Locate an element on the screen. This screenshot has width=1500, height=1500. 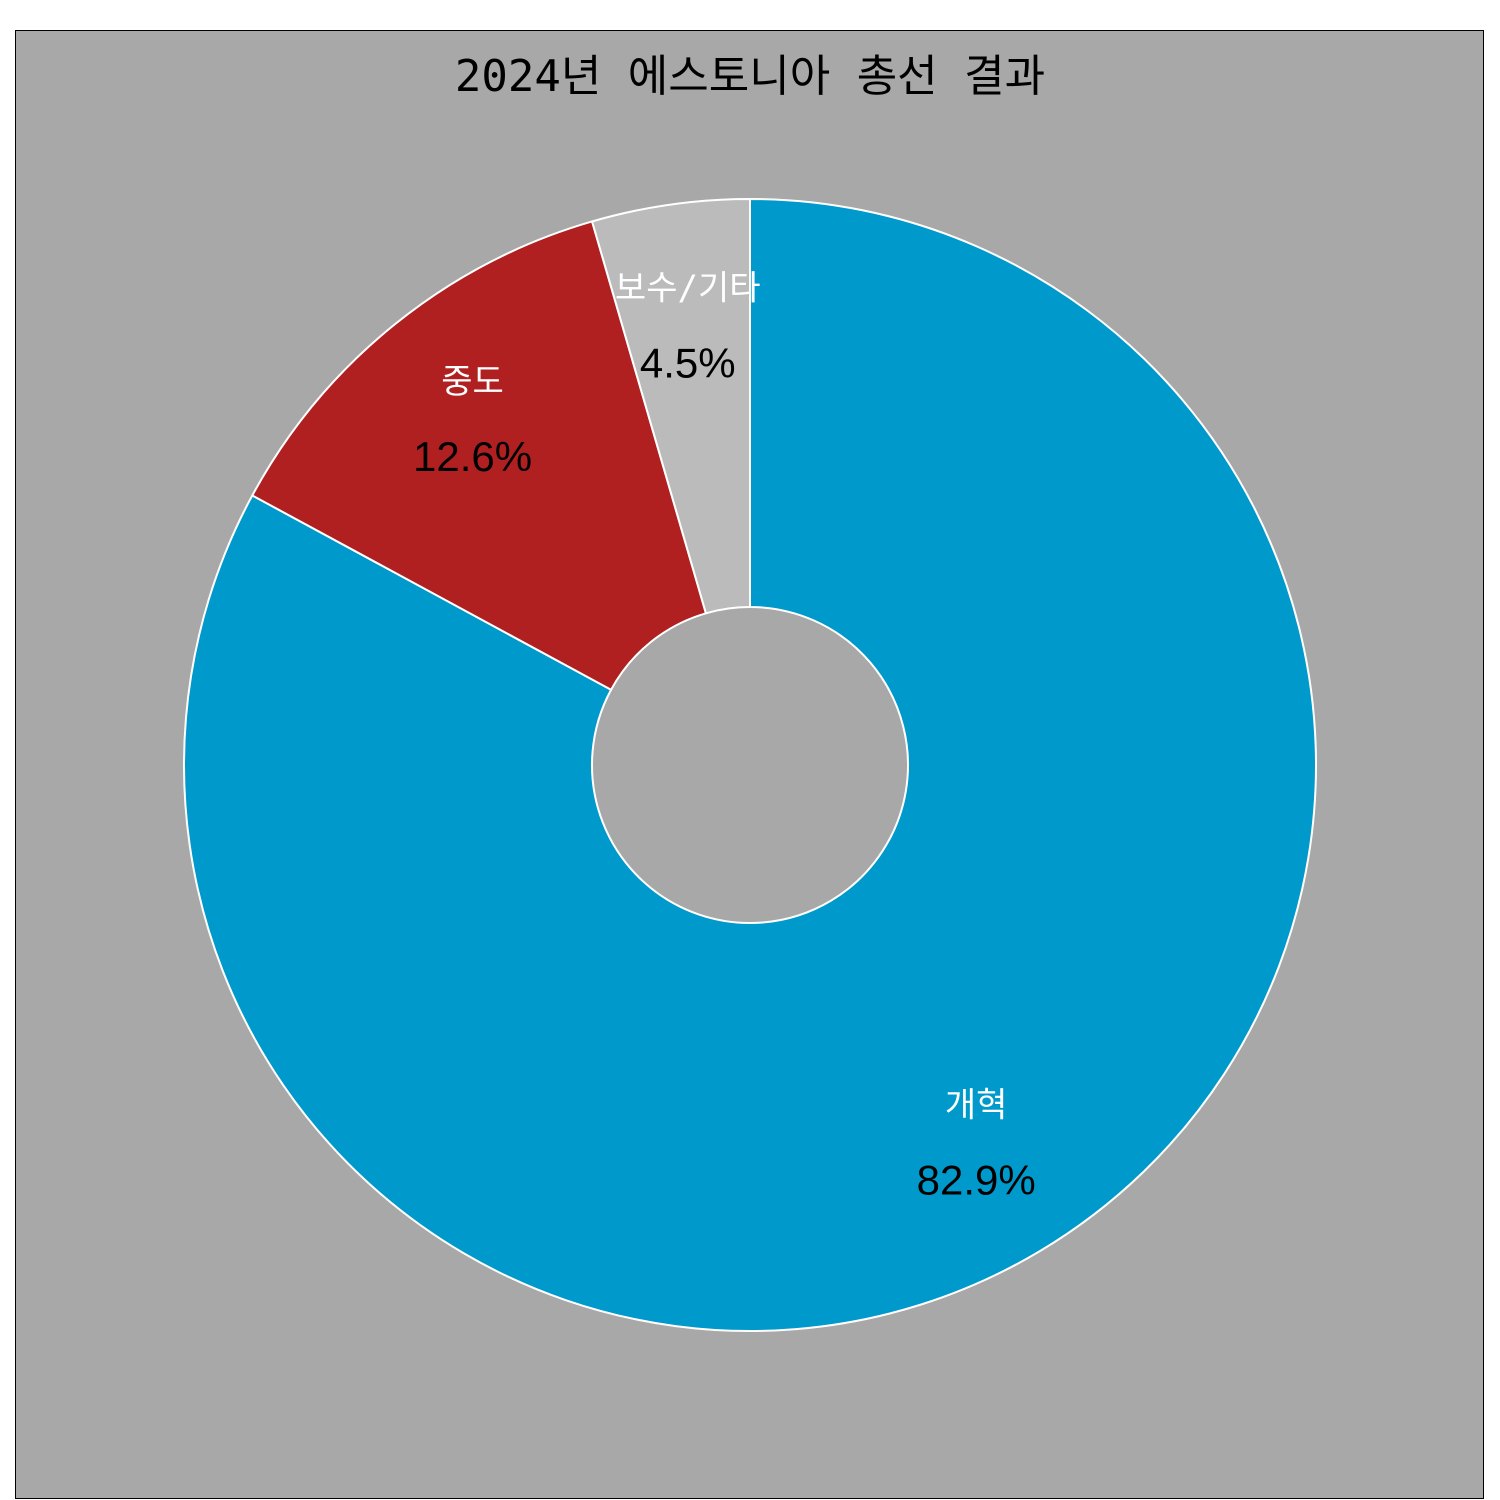
slice-label-0: 개혁 is located at coordinates (976, 1106).